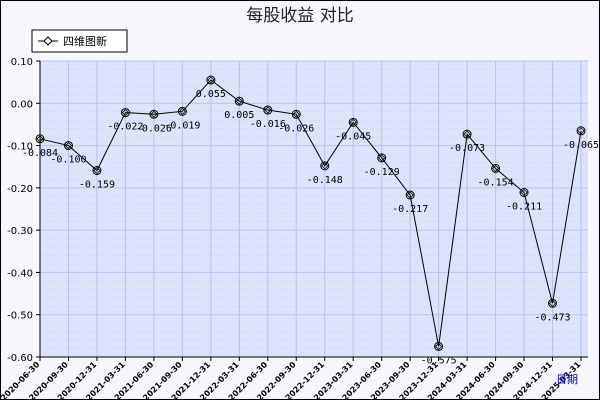 The image size is (600, 400). What do you see at coordinates (40, 153) in the screenshot?
I see `data-label: -0.084` at bounding box center [40, 153].